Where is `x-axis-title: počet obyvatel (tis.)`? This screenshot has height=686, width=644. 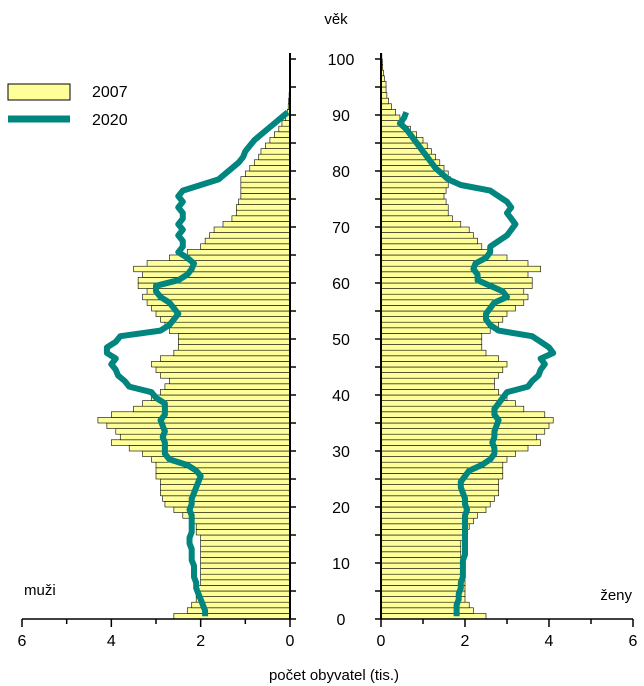 x-axis-title: počet obyvatel (tis.) is located at coordinates (334, 675).